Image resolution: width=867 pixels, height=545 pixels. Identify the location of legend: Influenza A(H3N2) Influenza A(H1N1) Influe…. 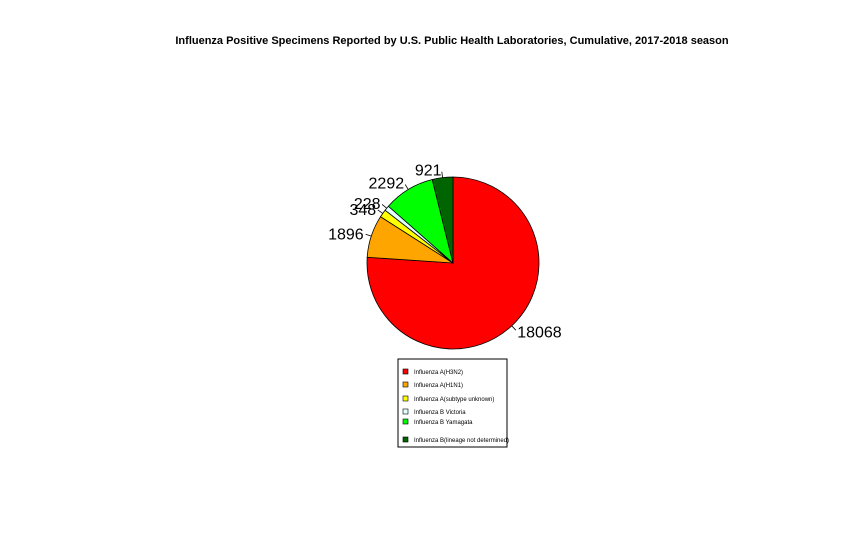
(453, 403).